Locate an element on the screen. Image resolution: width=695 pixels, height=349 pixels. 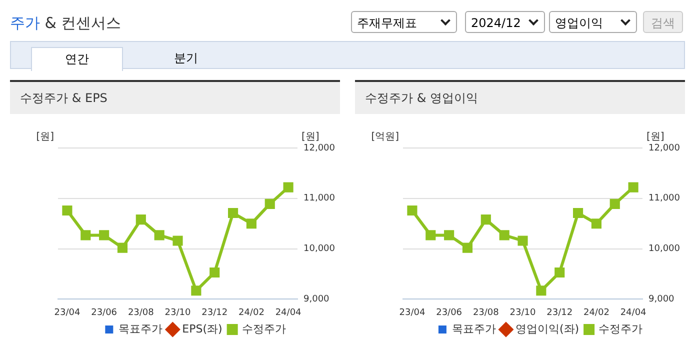
text: 주재무제표 is located at coordinates (387, 23).